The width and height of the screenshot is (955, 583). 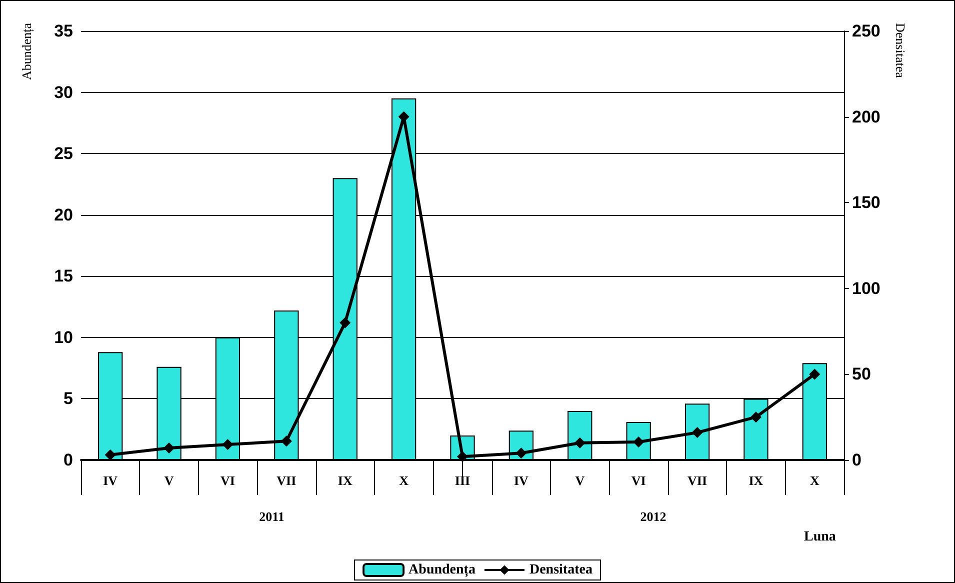 I want to click on y2-tick-label: 250, so click(x=866, y=31).